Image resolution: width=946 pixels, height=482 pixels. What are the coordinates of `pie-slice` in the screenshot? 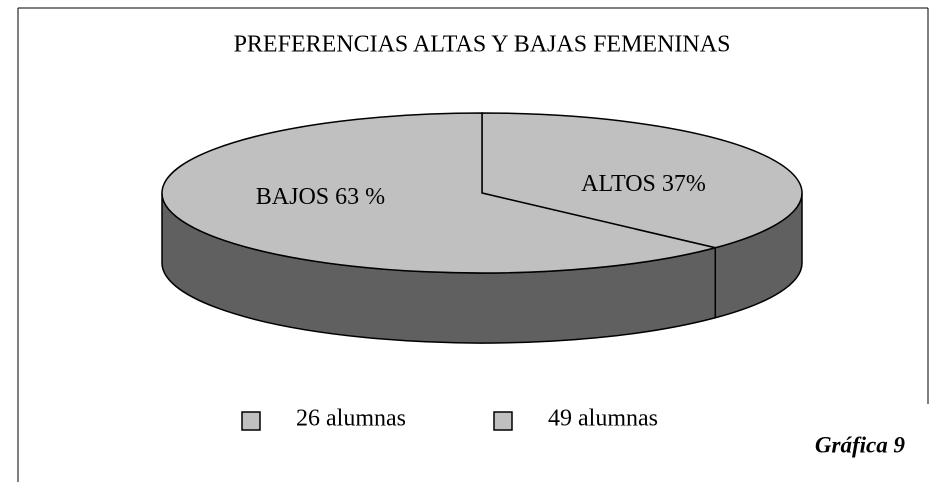 It's located at (642, 180).